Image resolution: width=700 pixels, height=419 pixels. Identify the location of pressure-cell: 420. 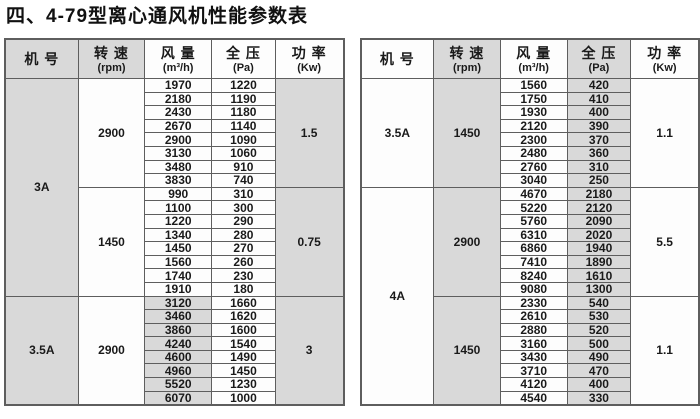
(599, 85).